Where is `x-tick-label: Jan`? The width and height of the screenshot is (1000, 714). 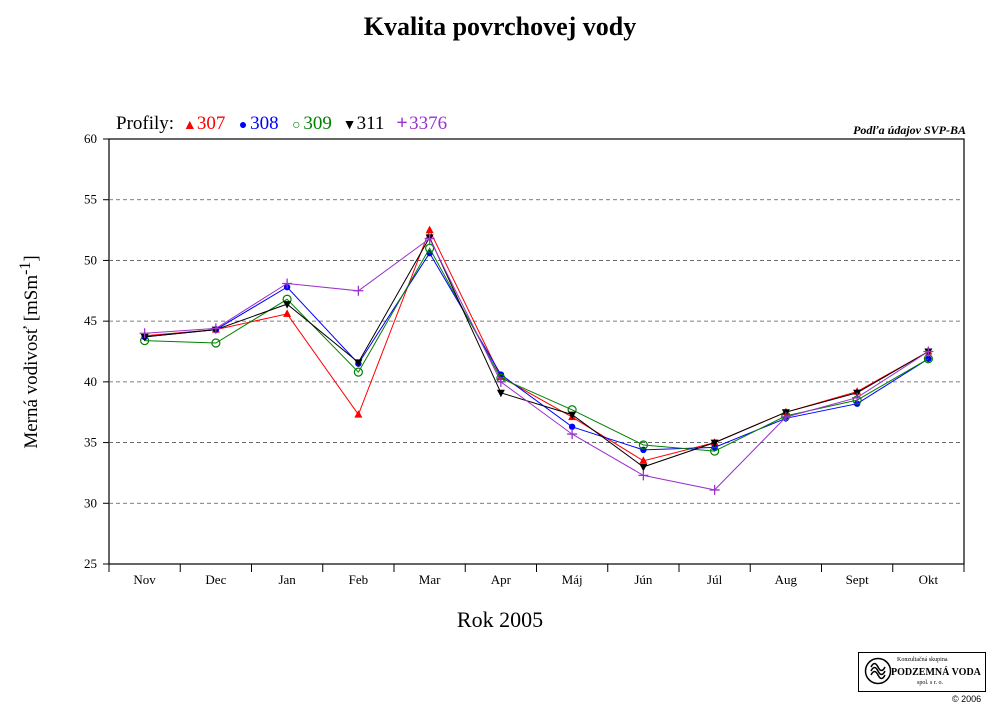 x-tick-label: Jan is located at coordinates (287, 579).